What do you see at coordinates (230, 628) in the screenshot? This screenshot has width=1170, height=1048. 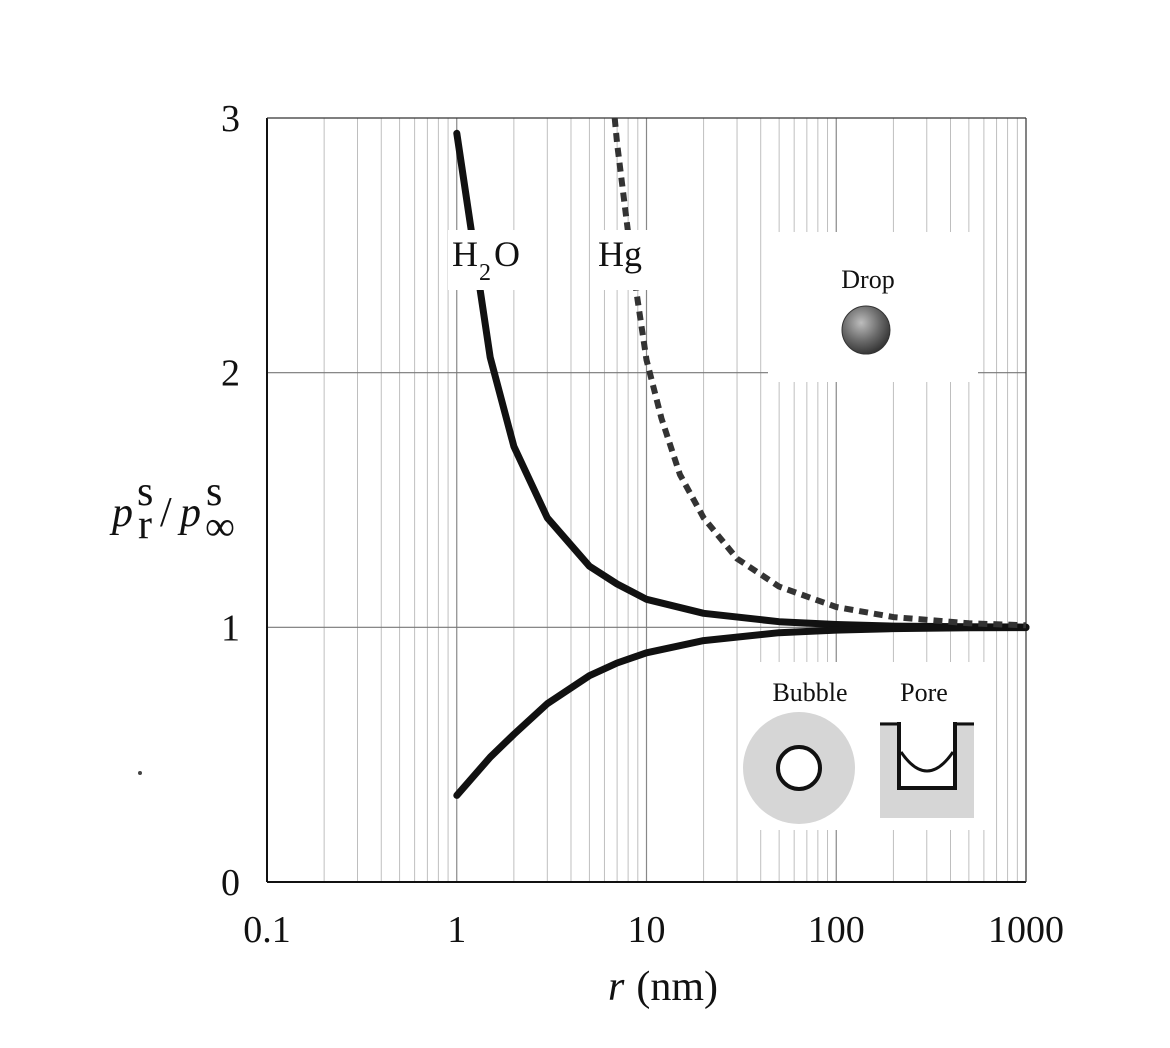 I see `y-tick-label: 1` at bounding box center [230, 628].